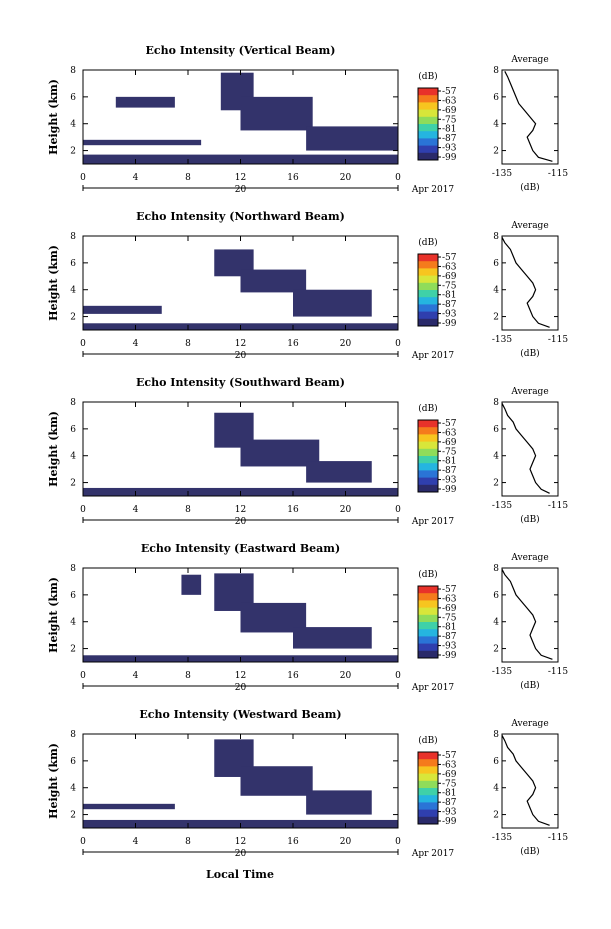  I want to click on panel-title: Echo Intensity (Vertical Beam), so click(240, 50).